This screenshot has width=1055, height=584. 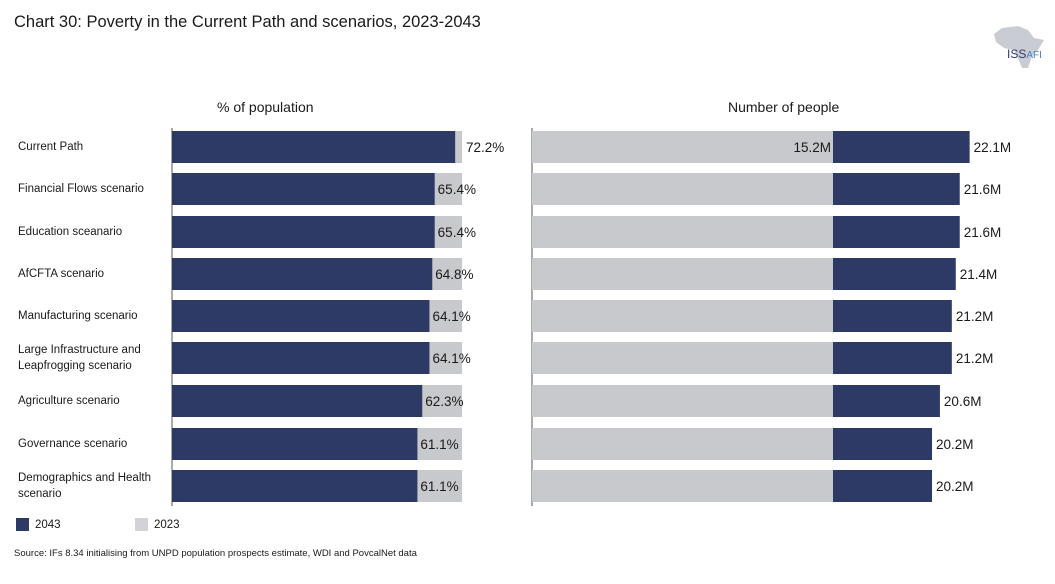 What do you see at coordinates (993, 147) in the screenshot?
I see `data-label-people: 22.1M` at bounding box center [993, 147].